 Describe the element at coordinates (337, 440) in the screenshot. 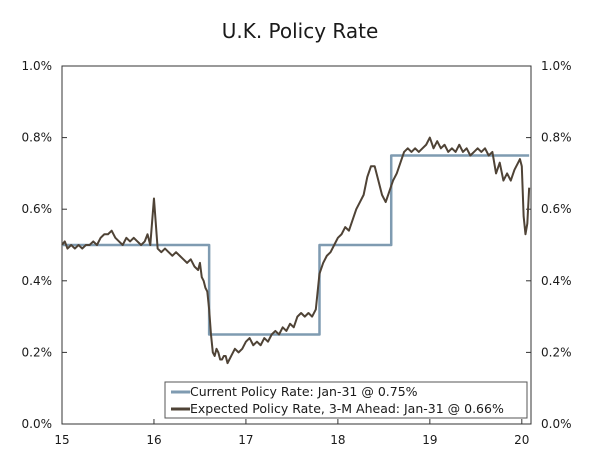

I see `x-tick-label: 18` at that location.